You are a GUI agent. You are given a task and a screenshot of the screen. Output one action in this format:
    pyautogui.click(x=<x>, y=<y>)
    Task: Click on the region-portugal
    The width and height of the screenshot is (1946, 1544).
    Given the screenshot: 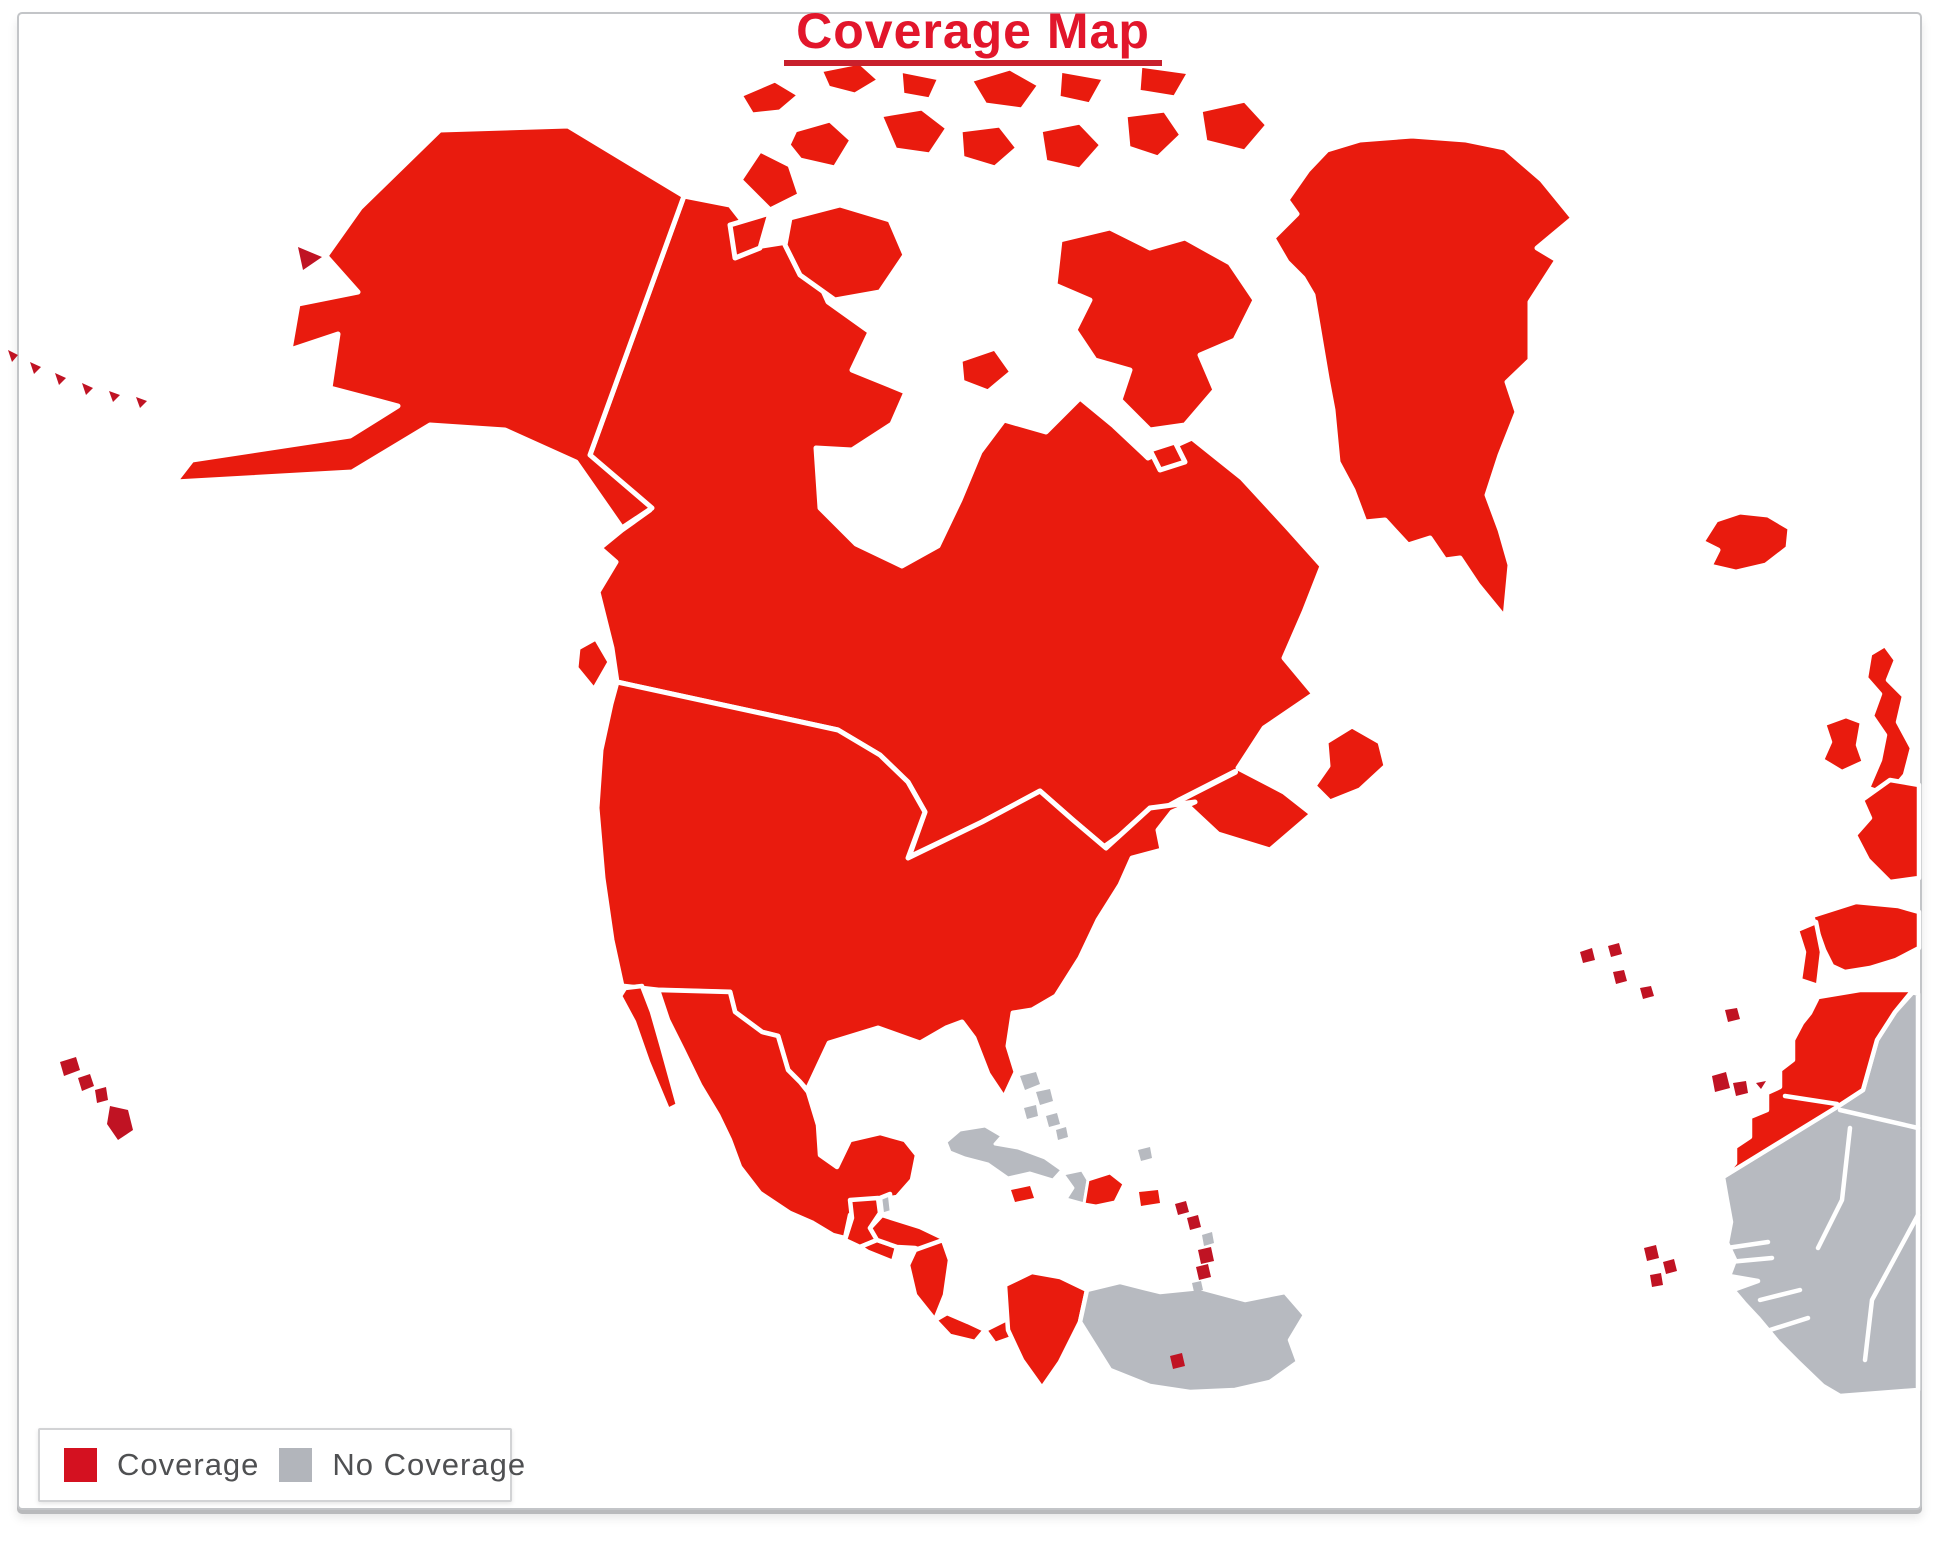 What is the action you would take?
    pyautogui.click(x=1809, y=954)
    